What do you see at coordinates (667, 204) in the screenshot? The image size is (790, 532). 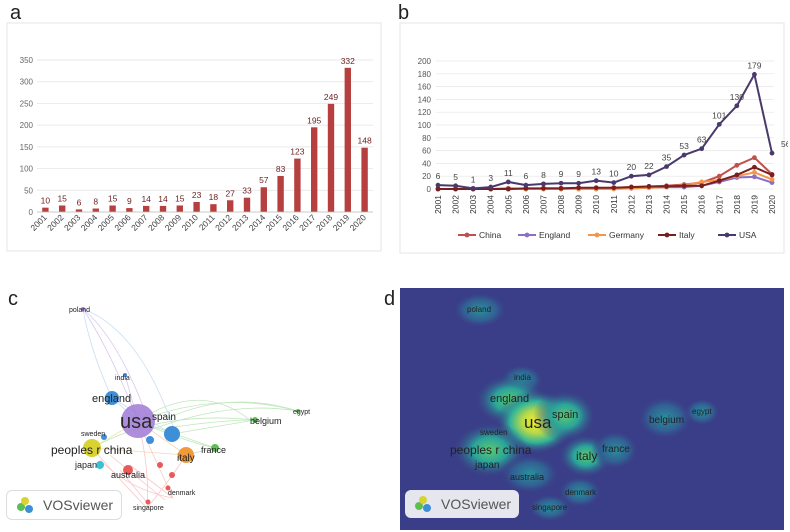 I see `x-tick-label-b-2014: 2014` at bounding box center [667, 204].